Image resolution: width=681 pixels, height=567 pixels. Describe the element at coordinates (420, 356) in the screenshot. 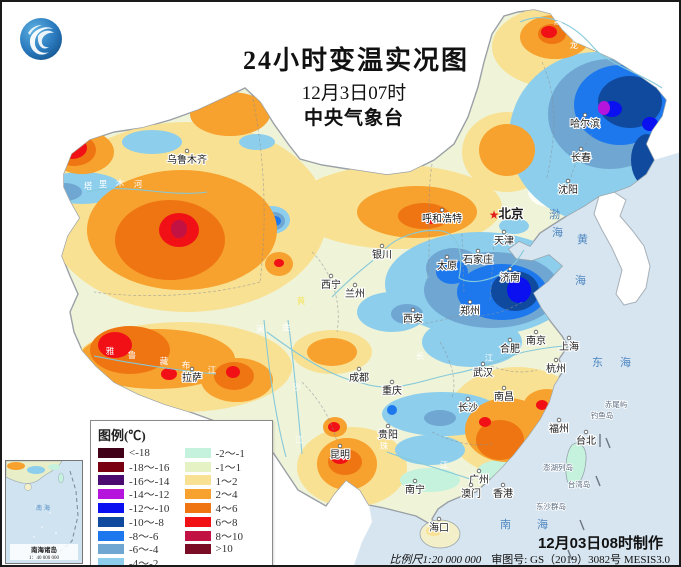

I see `river-label-7: 长` at that location.